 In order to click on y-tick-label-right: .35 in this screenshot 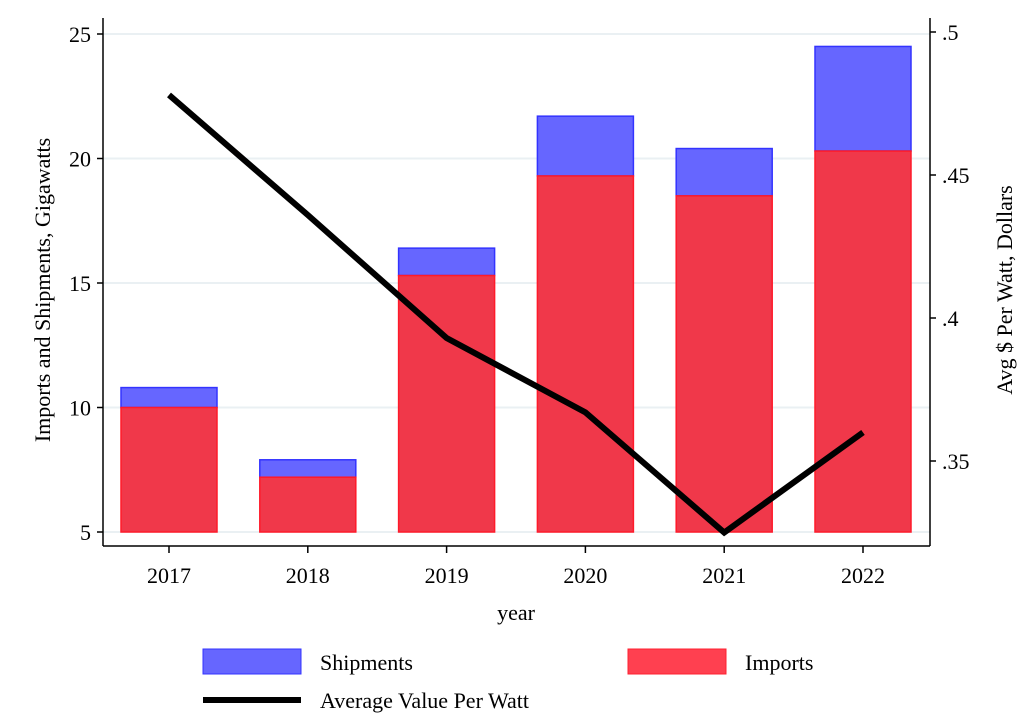, I will do `click(956, 461)`.